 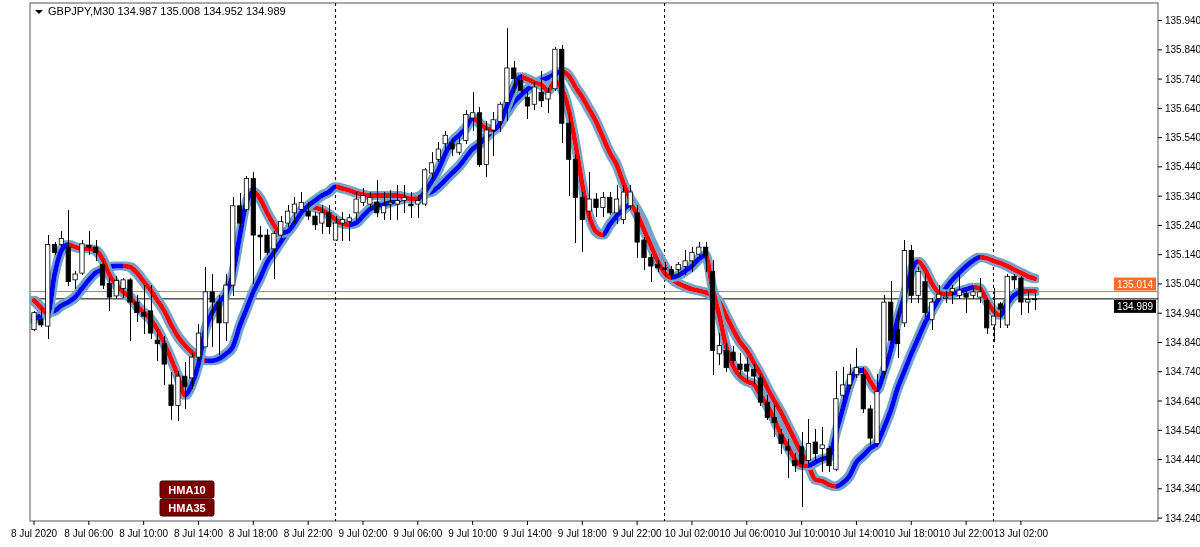 What do you see at coordinates (1182, 342) in the screenshot?
I see `y-tick-label: 134.840` at bounding box center [1182, 342].